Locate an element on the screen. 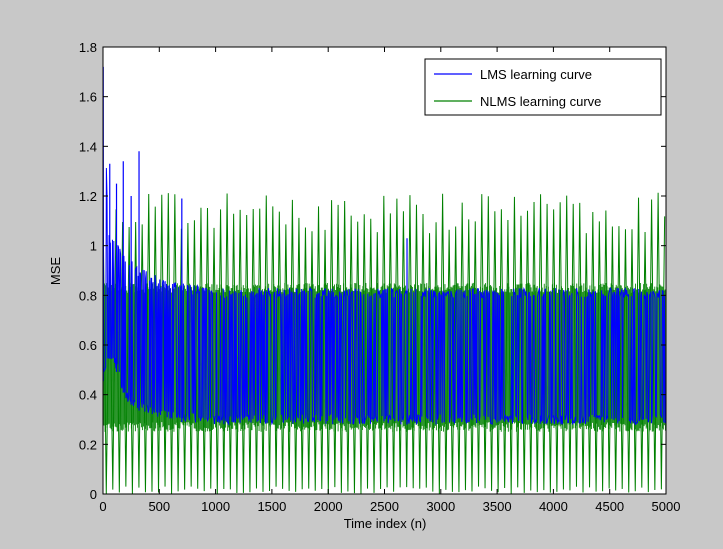  x-axis-label: Time index (n) is located at coordinates (385, 523).